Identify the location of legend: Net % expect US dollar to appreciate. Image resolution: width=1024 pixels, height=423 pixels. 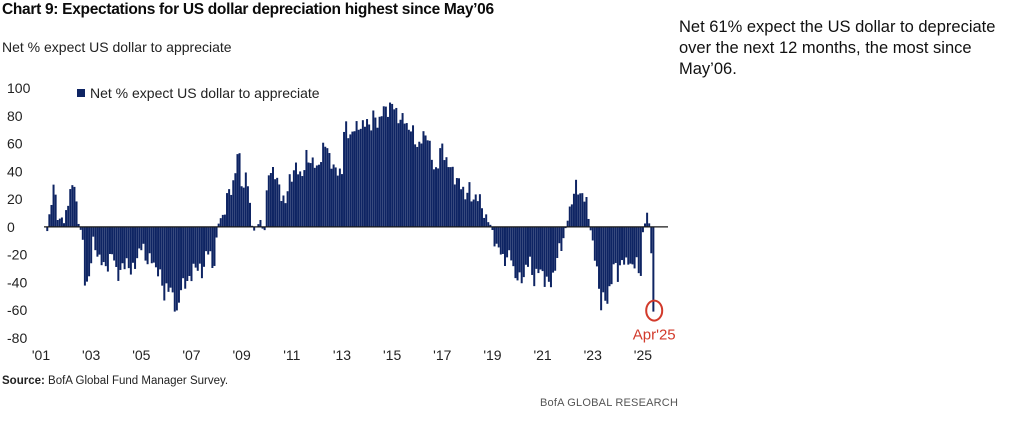
(198, 93).